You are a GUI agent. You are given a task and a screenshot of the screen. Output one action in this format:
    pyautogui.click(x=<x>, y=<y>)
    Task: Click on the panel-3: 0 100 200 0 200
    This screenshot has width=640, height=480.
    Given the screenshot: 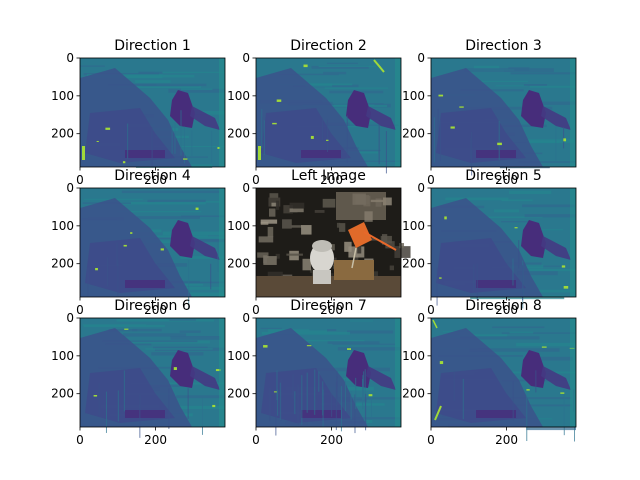 What is the action you would take?
    pyautogui.click(x=489, y=119)
    